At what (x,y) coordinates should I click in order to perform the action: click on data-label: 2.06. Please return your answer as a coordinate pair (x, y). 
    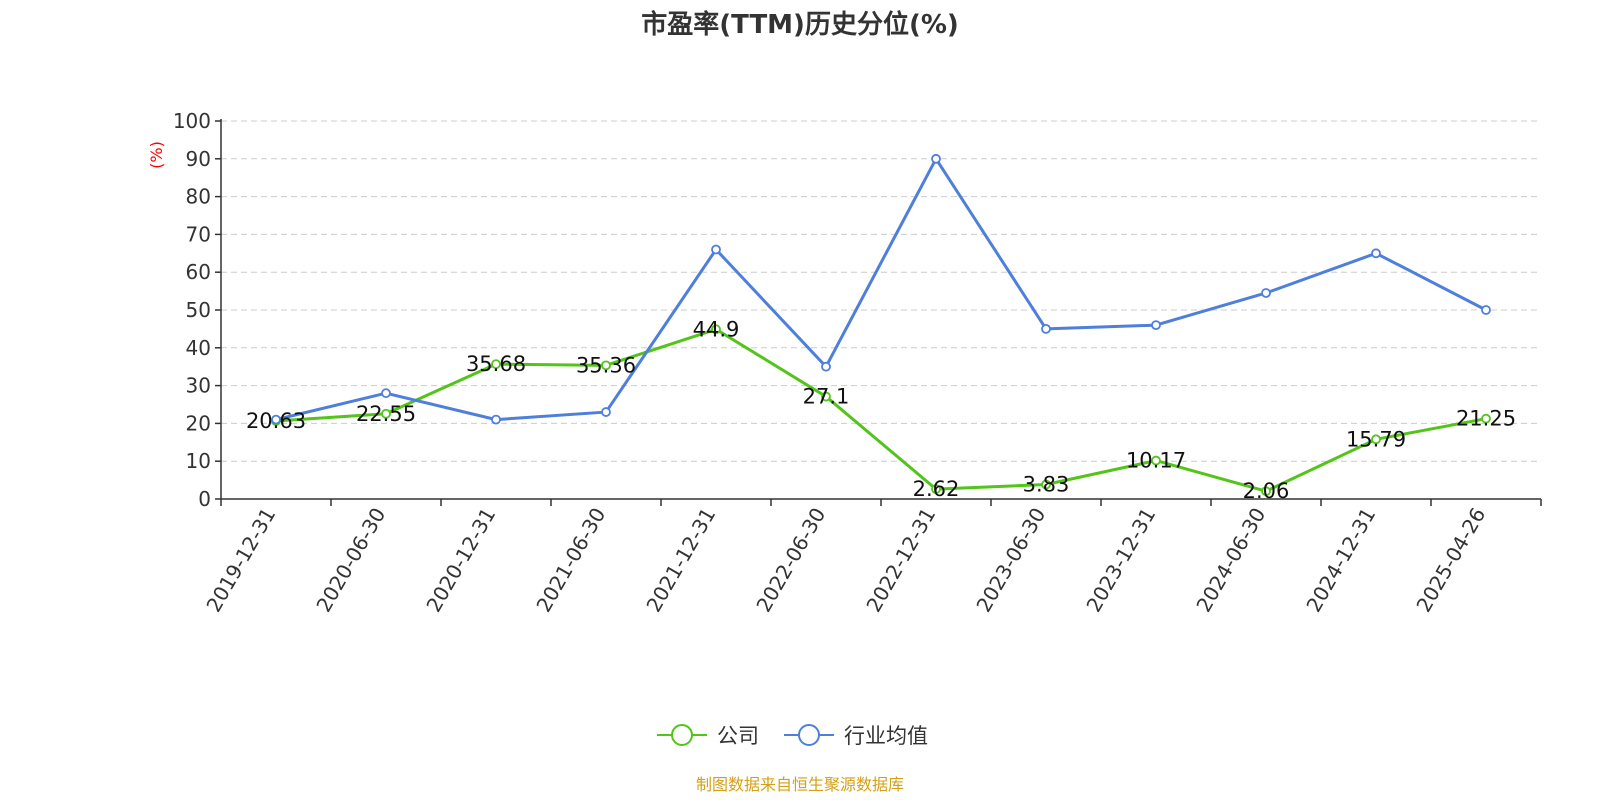
    Looking at the image, I should click on (1266, 491).